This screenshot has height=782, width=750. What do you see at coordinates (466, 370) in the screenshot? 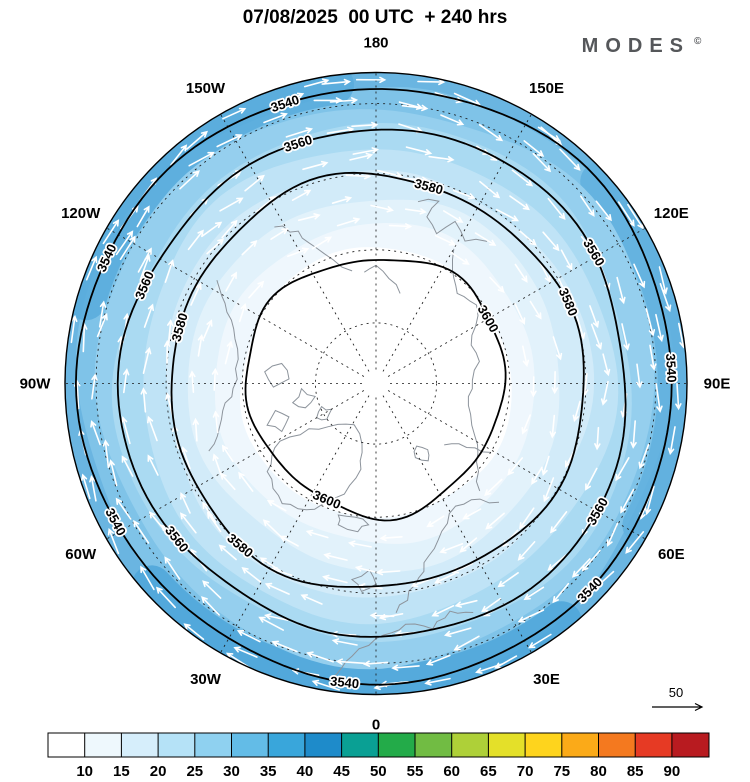
I see `siberia-coastline` at bounding box center [466, 370].